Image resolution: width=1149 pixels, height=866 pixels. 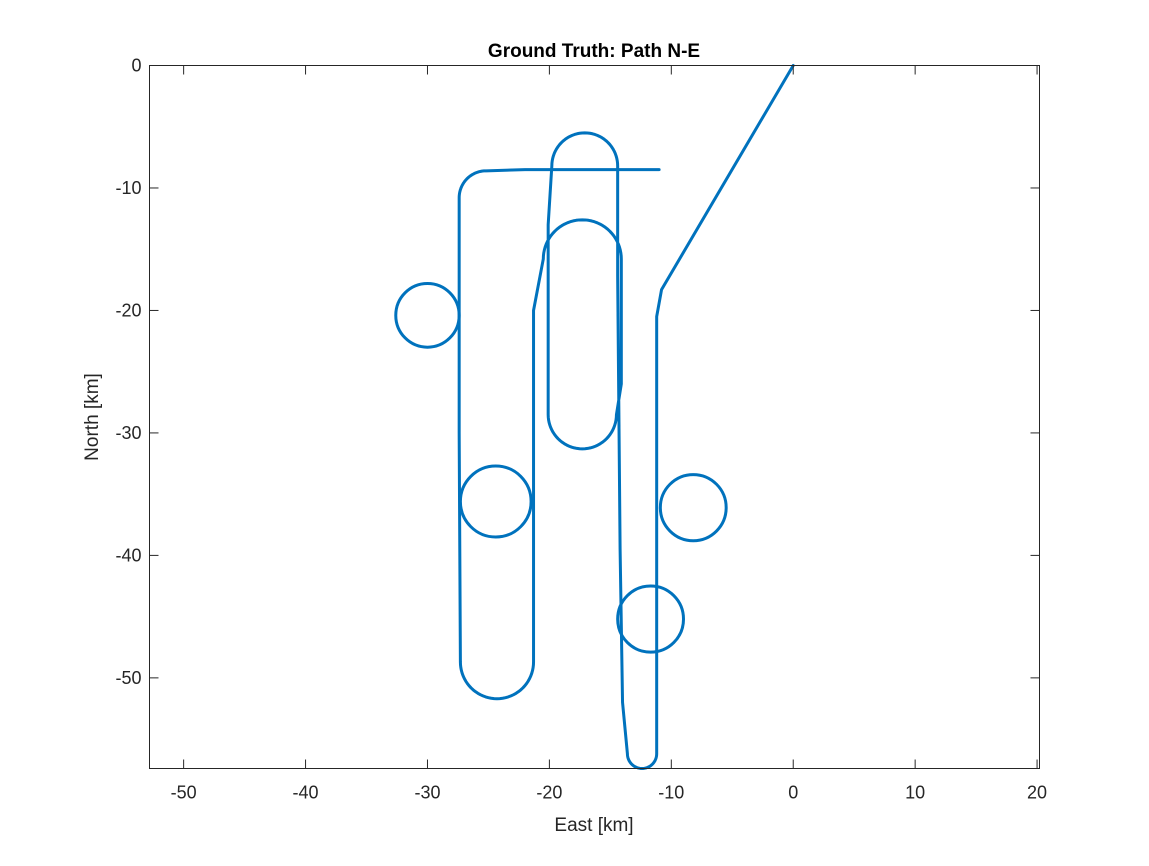 What do you see at coordinates (427, 793) in the screenshot?
I see `x-tick-label: -30` at bounding box center [427, 793].